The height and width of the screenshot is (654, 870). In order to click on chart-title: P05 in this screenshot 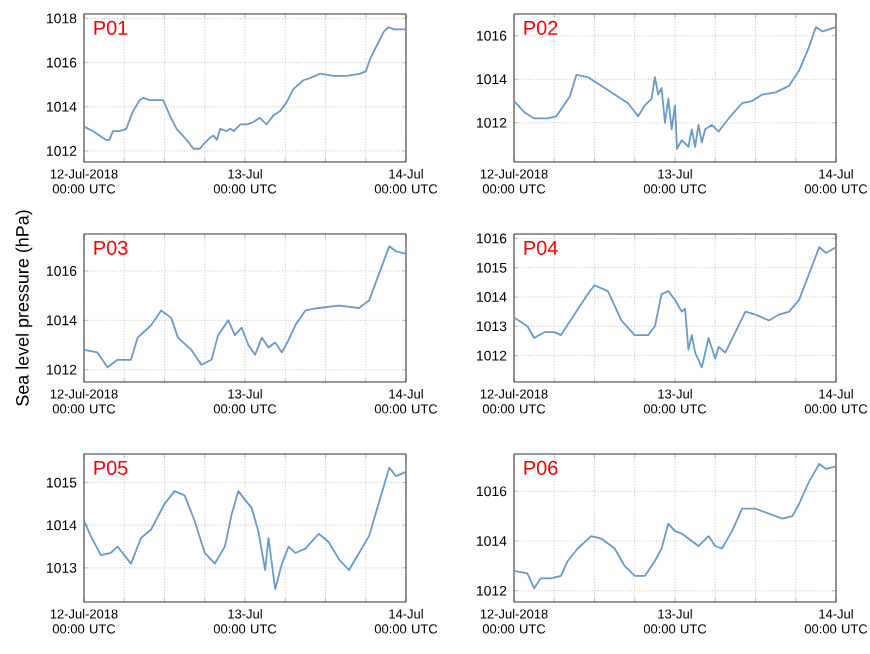, I will do `click(111, 467)`.